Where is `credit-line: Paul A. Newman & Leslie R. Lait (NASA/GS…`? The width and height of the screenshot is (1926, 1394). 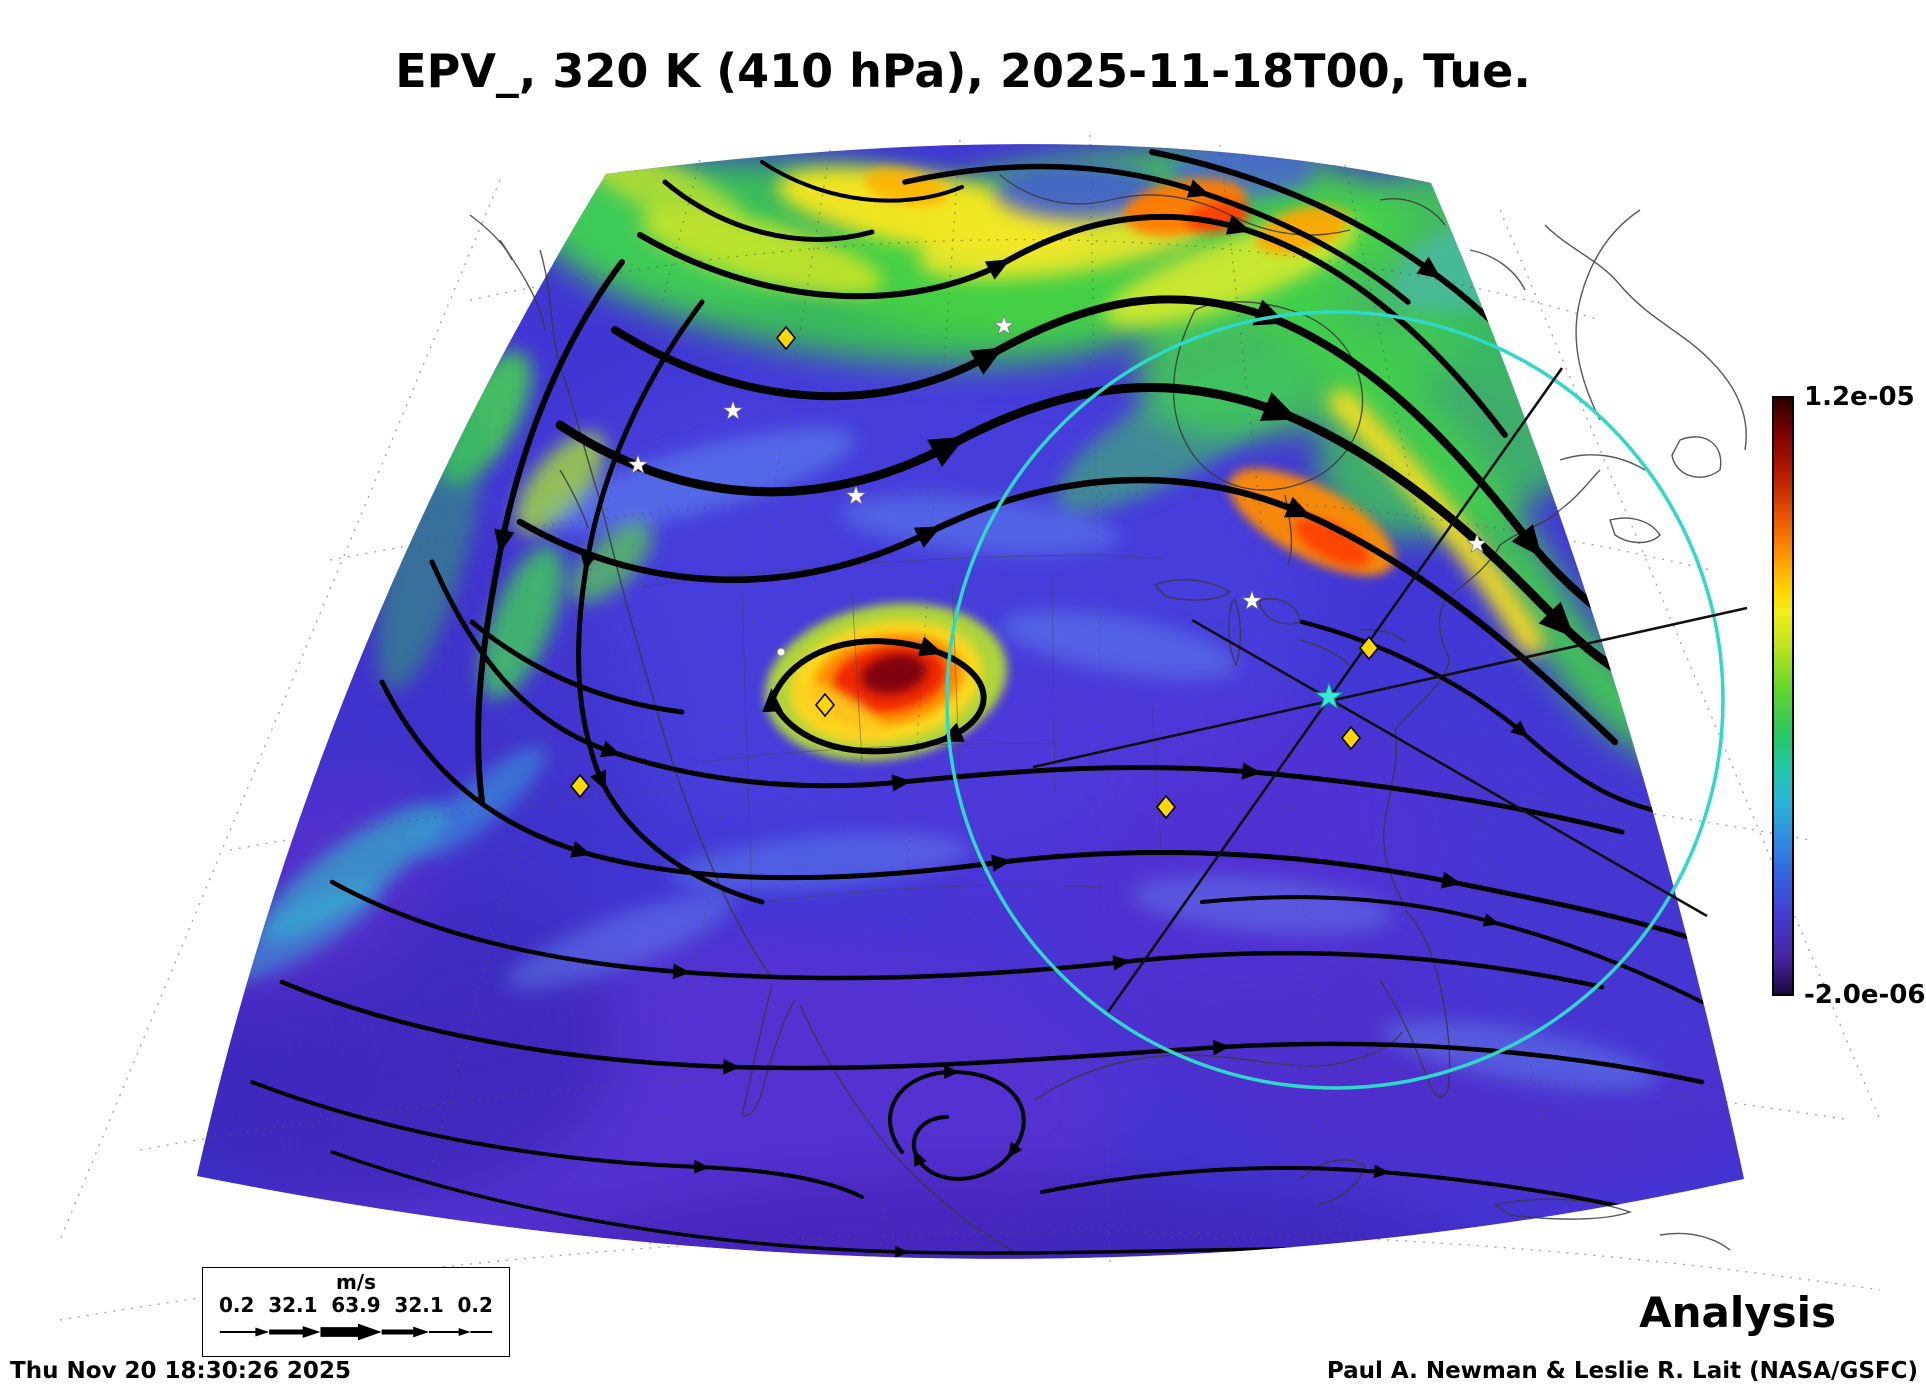 credit-line: Paul A. Newman & Leslie R. Lait (NASA/GS… is located at coordinates (1622, 1371).